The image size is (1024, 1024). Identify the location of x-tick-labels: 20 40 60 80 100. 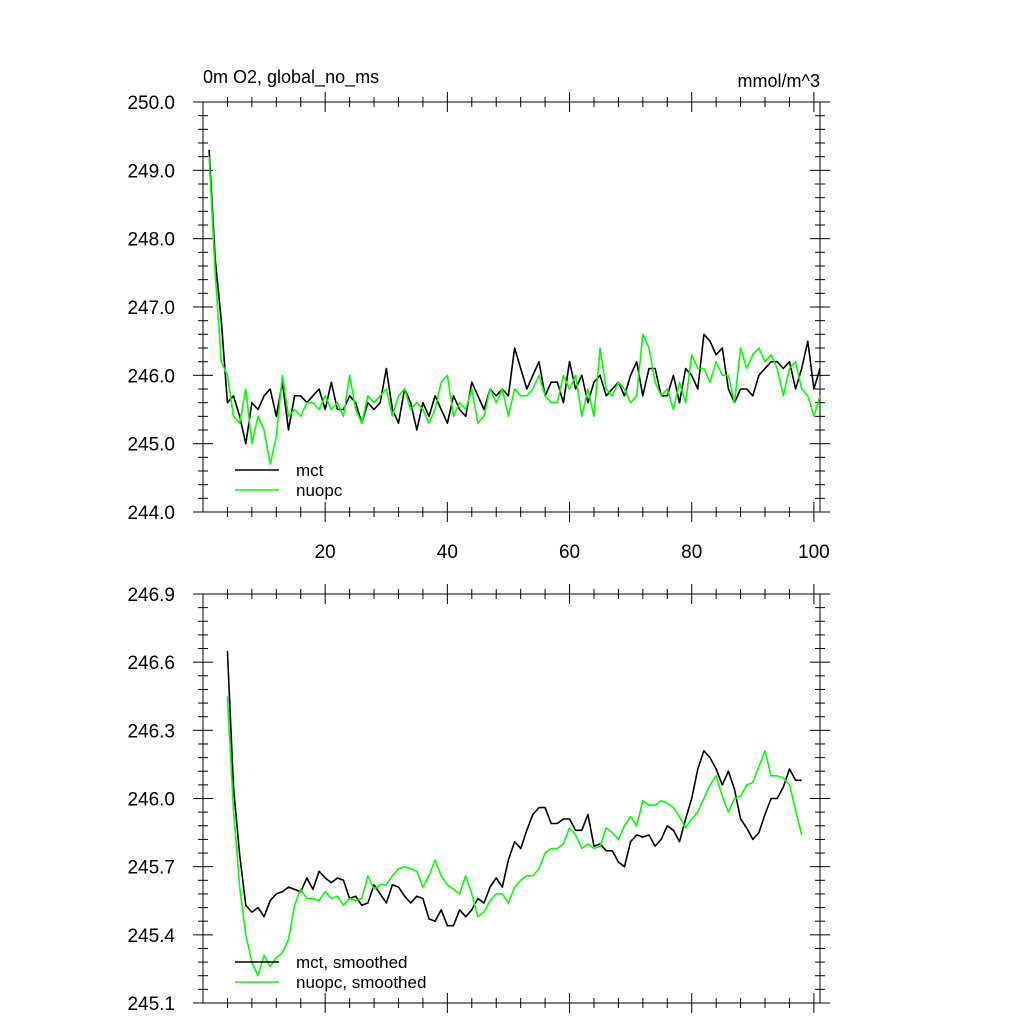
(572, 552).